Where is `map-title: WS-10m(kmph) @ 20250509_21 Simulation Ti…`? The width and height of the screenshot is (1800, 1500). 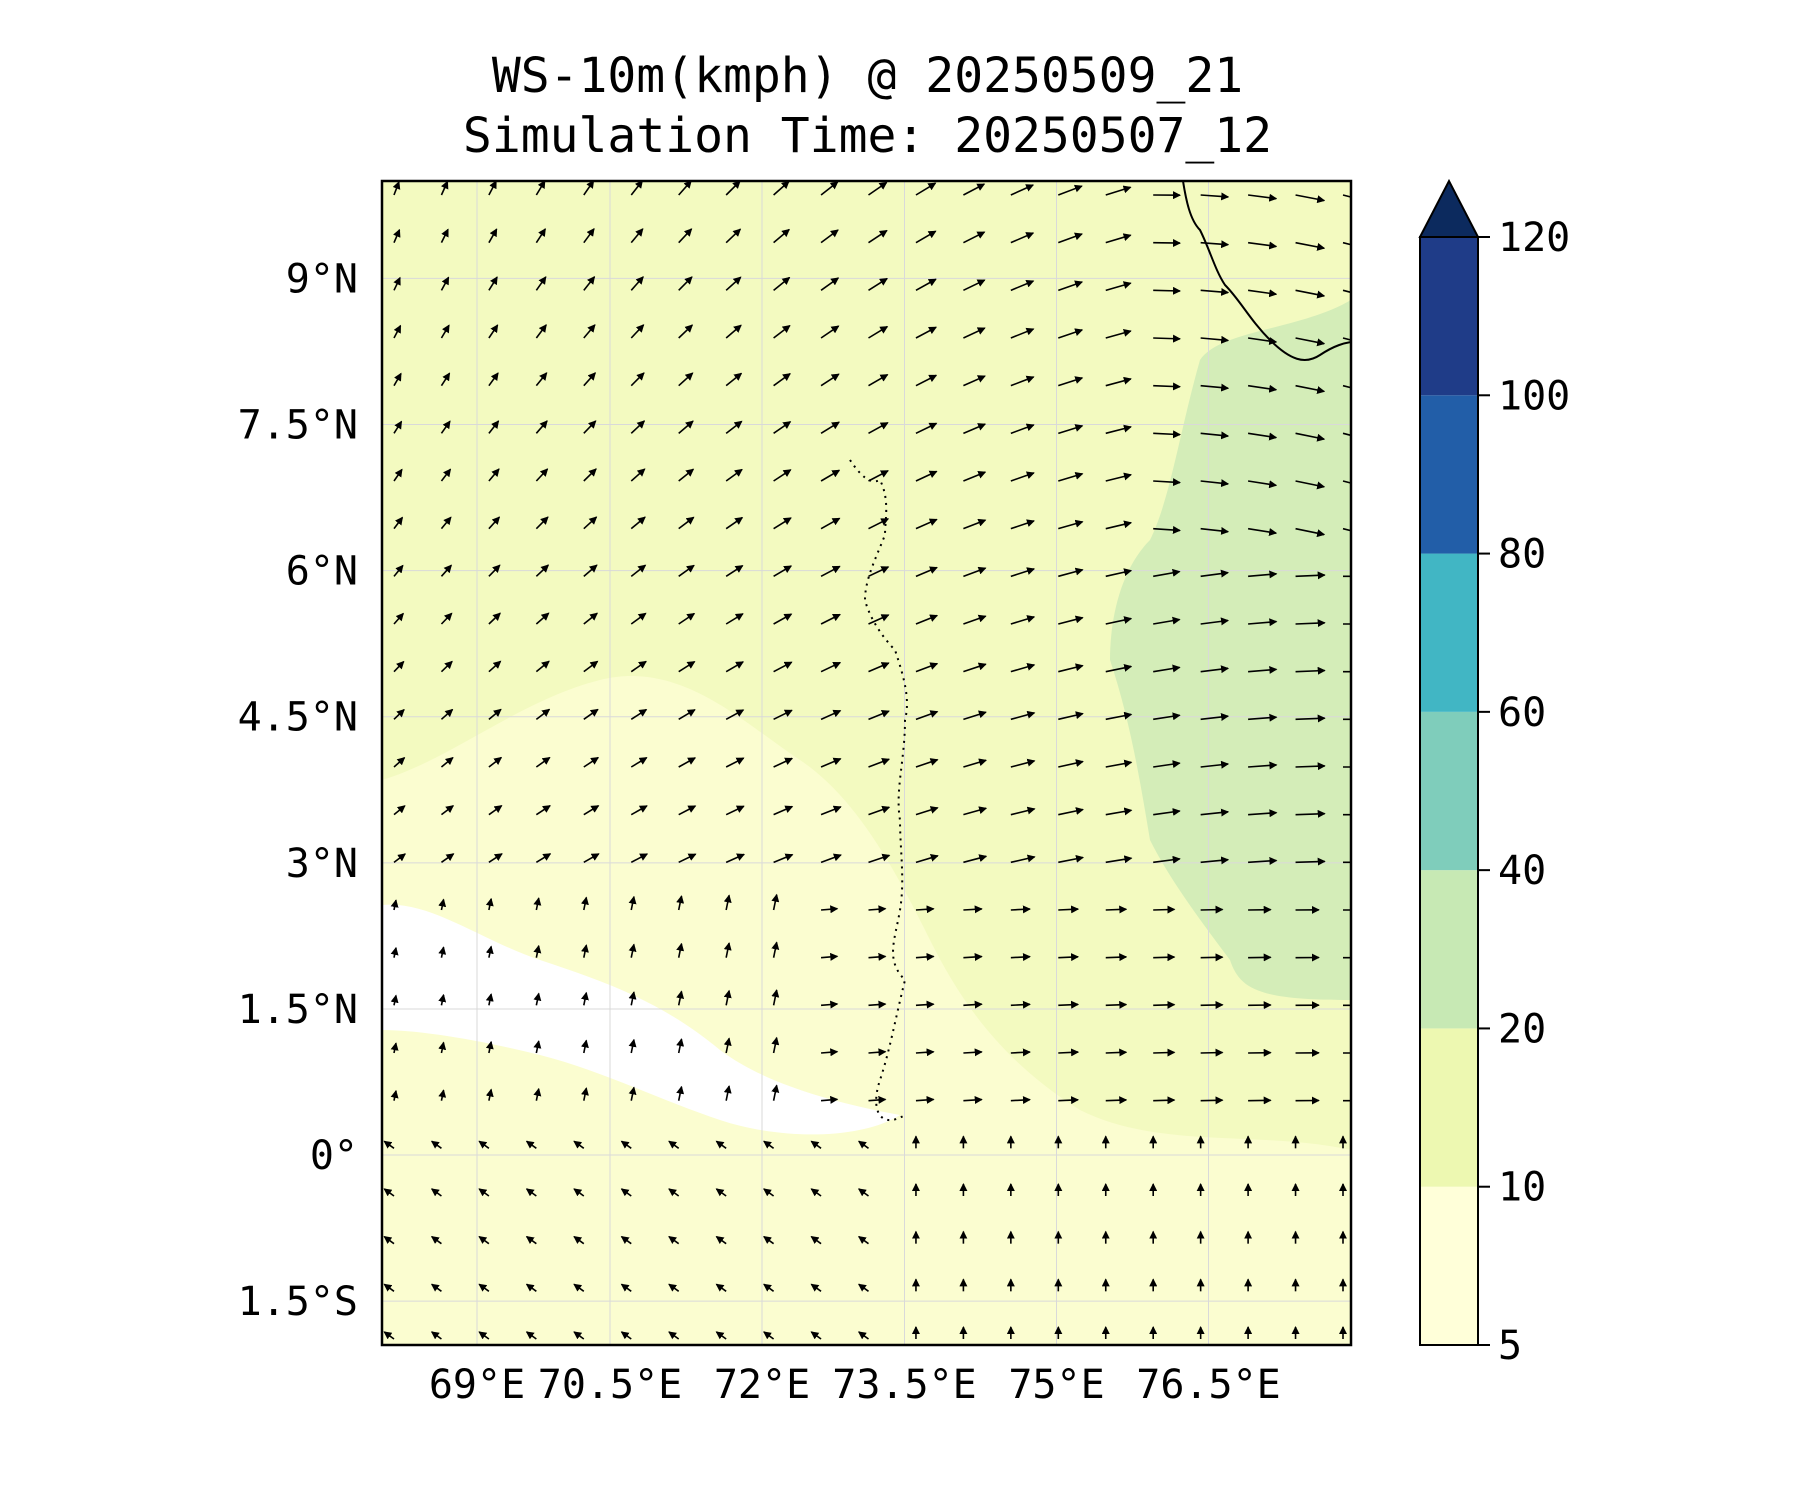 map-title: WS-10m(kmph) @ 20250509_21 Simulation Ti… is located at coordinates (867, 106).